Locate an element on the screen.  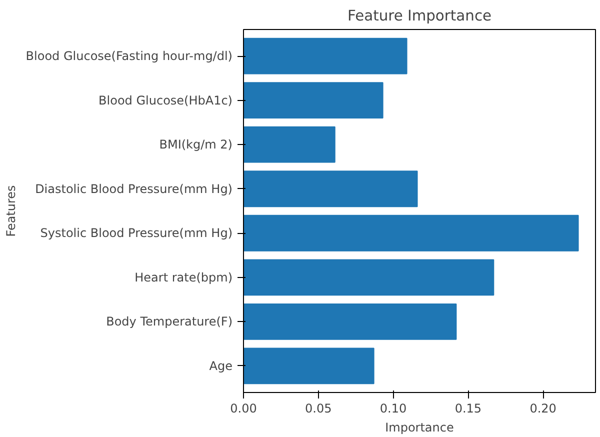
chart-title: Feature Importance is located at coordinates (419, 16).